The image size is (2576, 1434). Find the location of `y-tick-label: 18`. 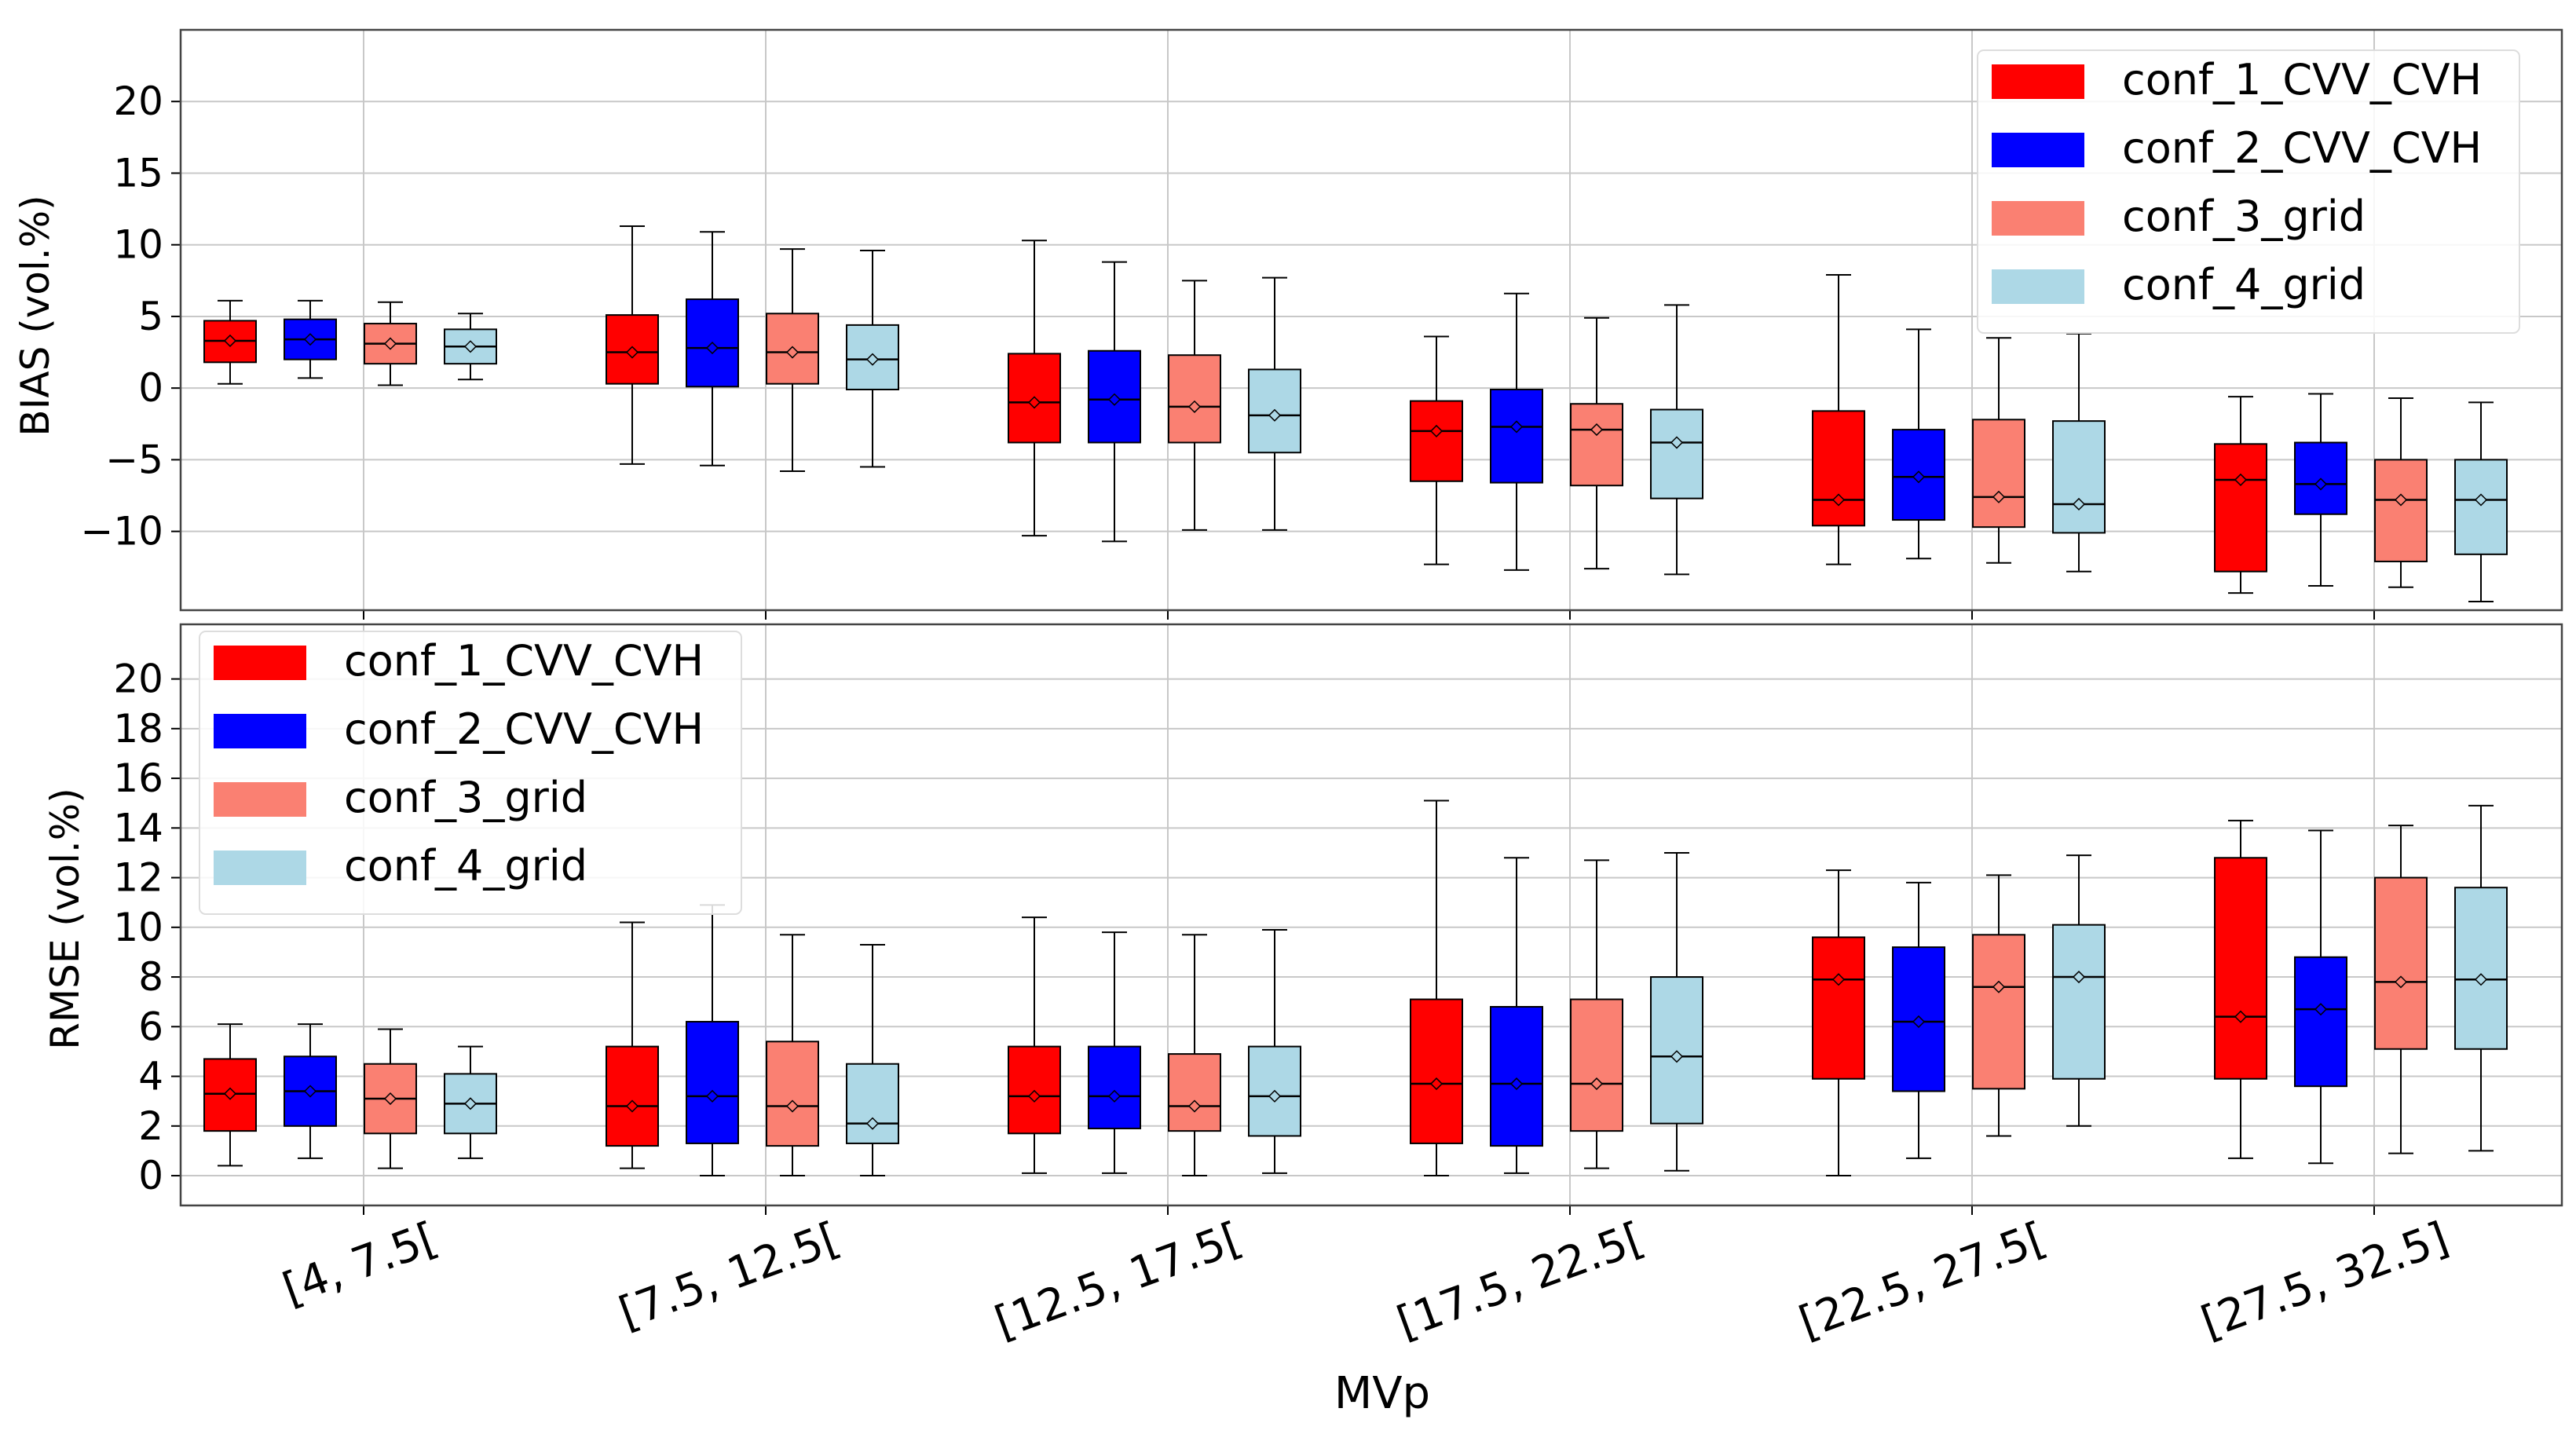

y-tick-label: 18 is located at coordinates (138, 729).